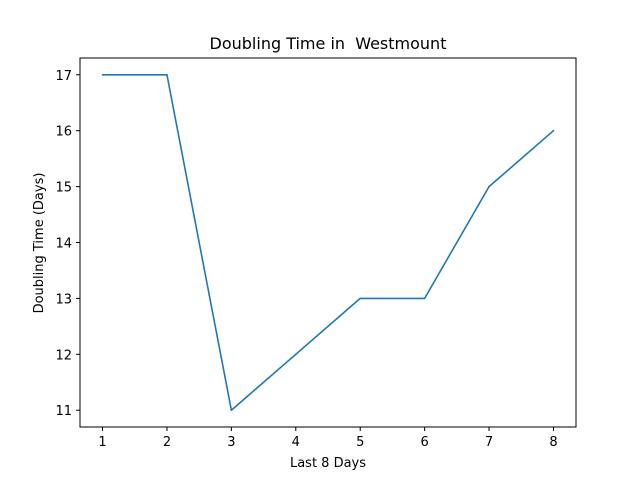  What do you see at coordinates (328, 463) in the screenshot?
I see `x-axis-label: Last 8 Days` at bounding box center [328, 463].